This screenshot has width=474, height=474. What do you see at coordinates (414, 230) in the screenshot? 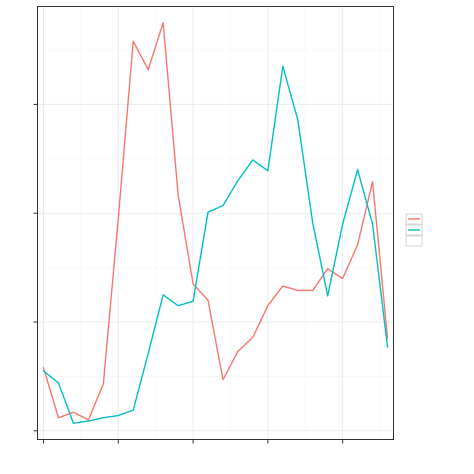
I see `legend` at bounding box center [414, 230].